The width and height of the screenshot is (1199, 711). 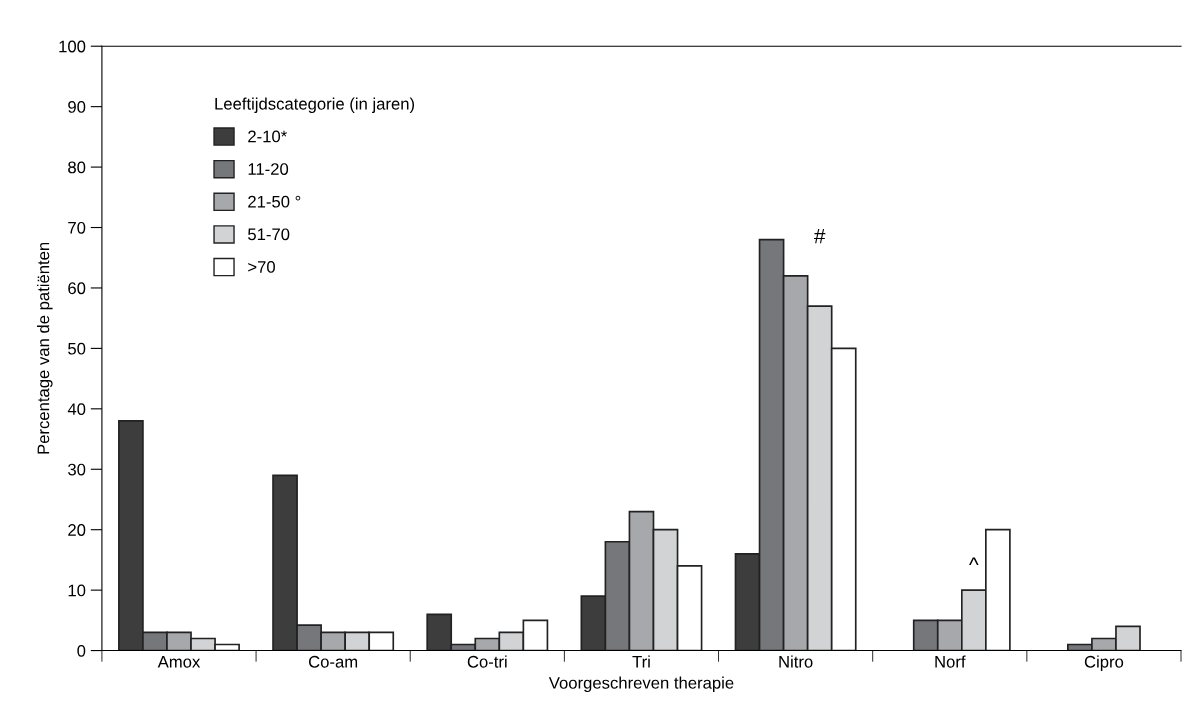 I want to click on y-tick-label: 10, so click(x=77, y=590).